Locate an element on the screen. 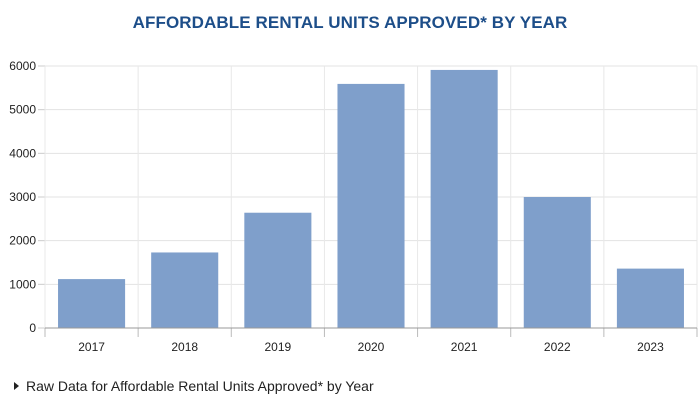 Image resolution: width=700 pixels, height=405 pixels. bar-2023 is located at coordinates (650, 298).